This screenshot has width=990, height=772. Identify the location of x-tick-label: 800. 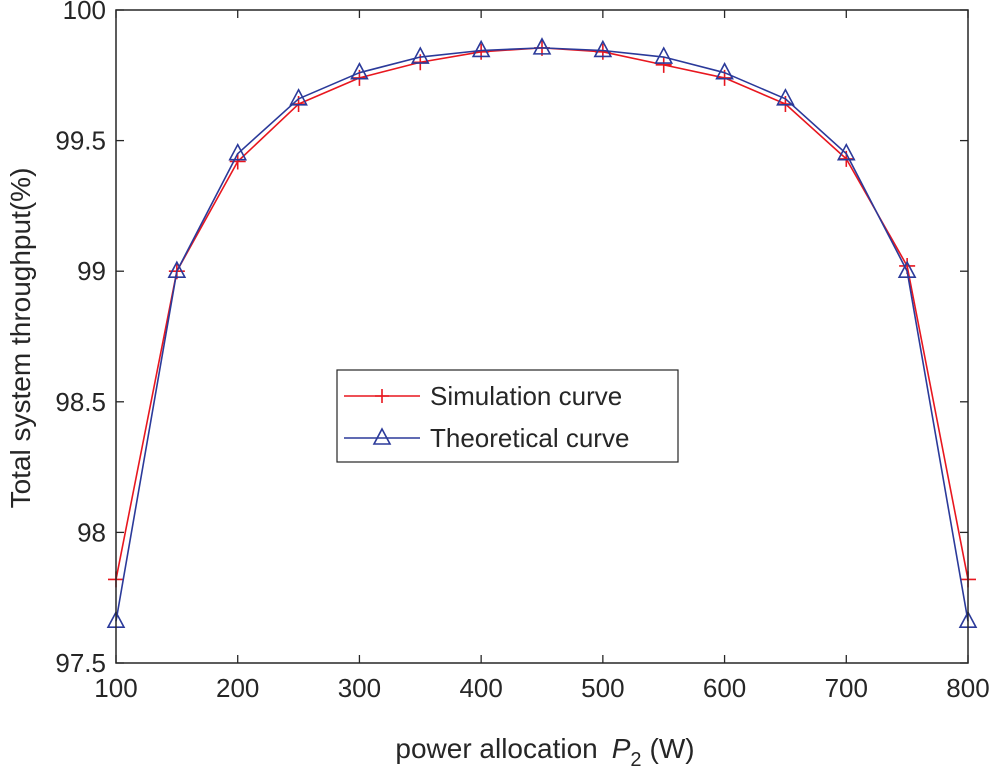
(967, 688).